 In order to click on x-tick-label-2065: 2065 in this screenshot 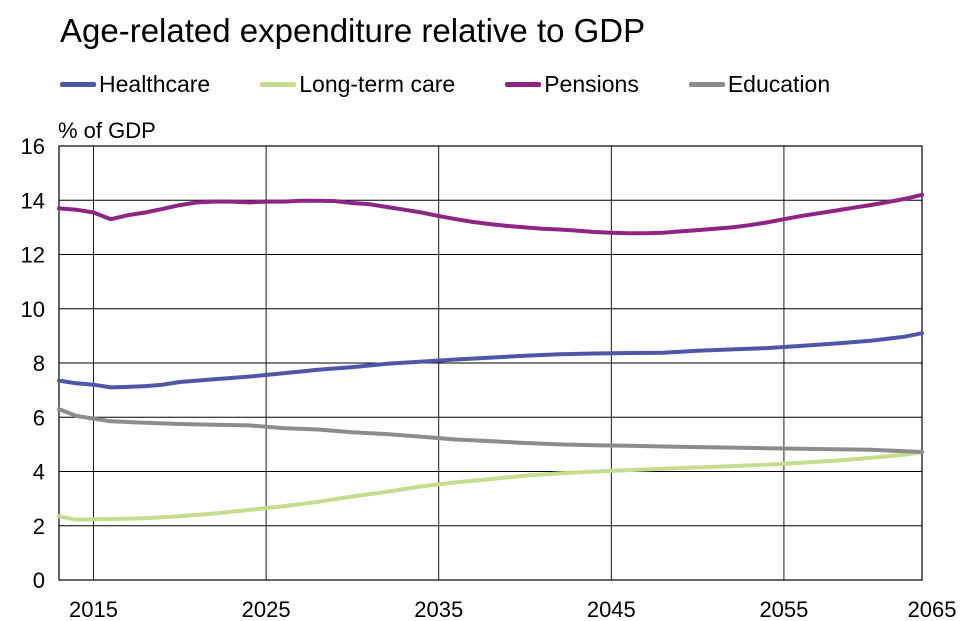, I will do `click(932, 609)`.